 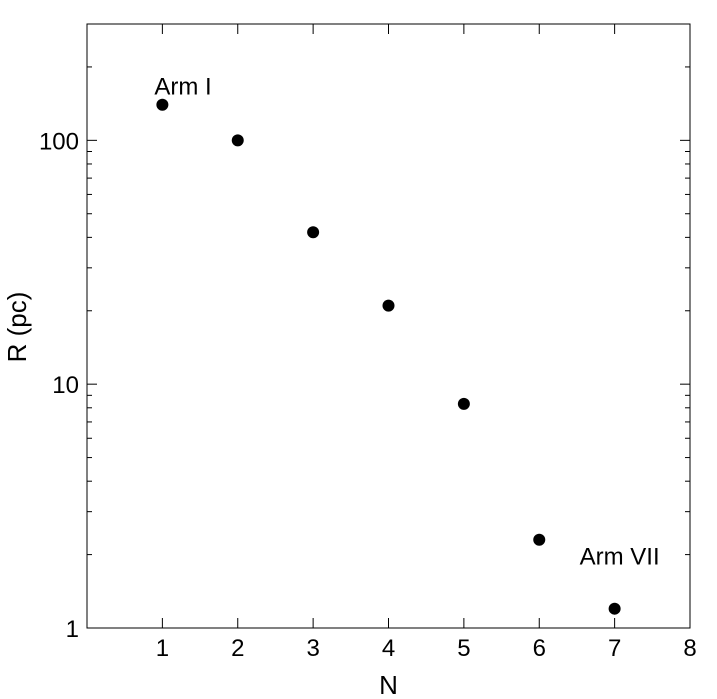 I want to click on x-axis-title: N, so click(x=388, y=684).